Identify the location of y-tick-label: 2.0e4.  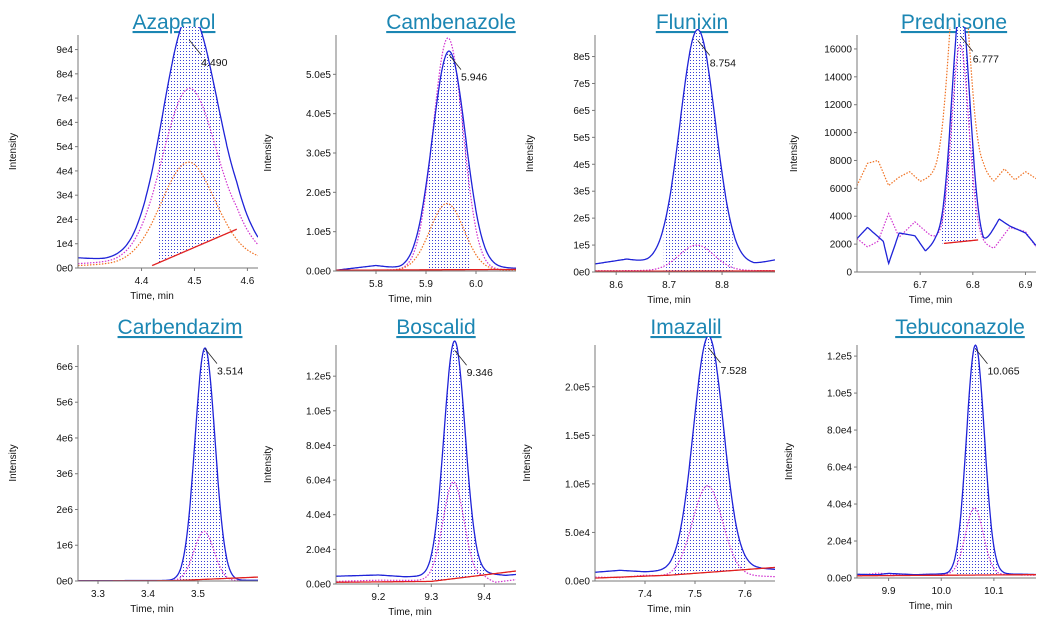
(318, 550).